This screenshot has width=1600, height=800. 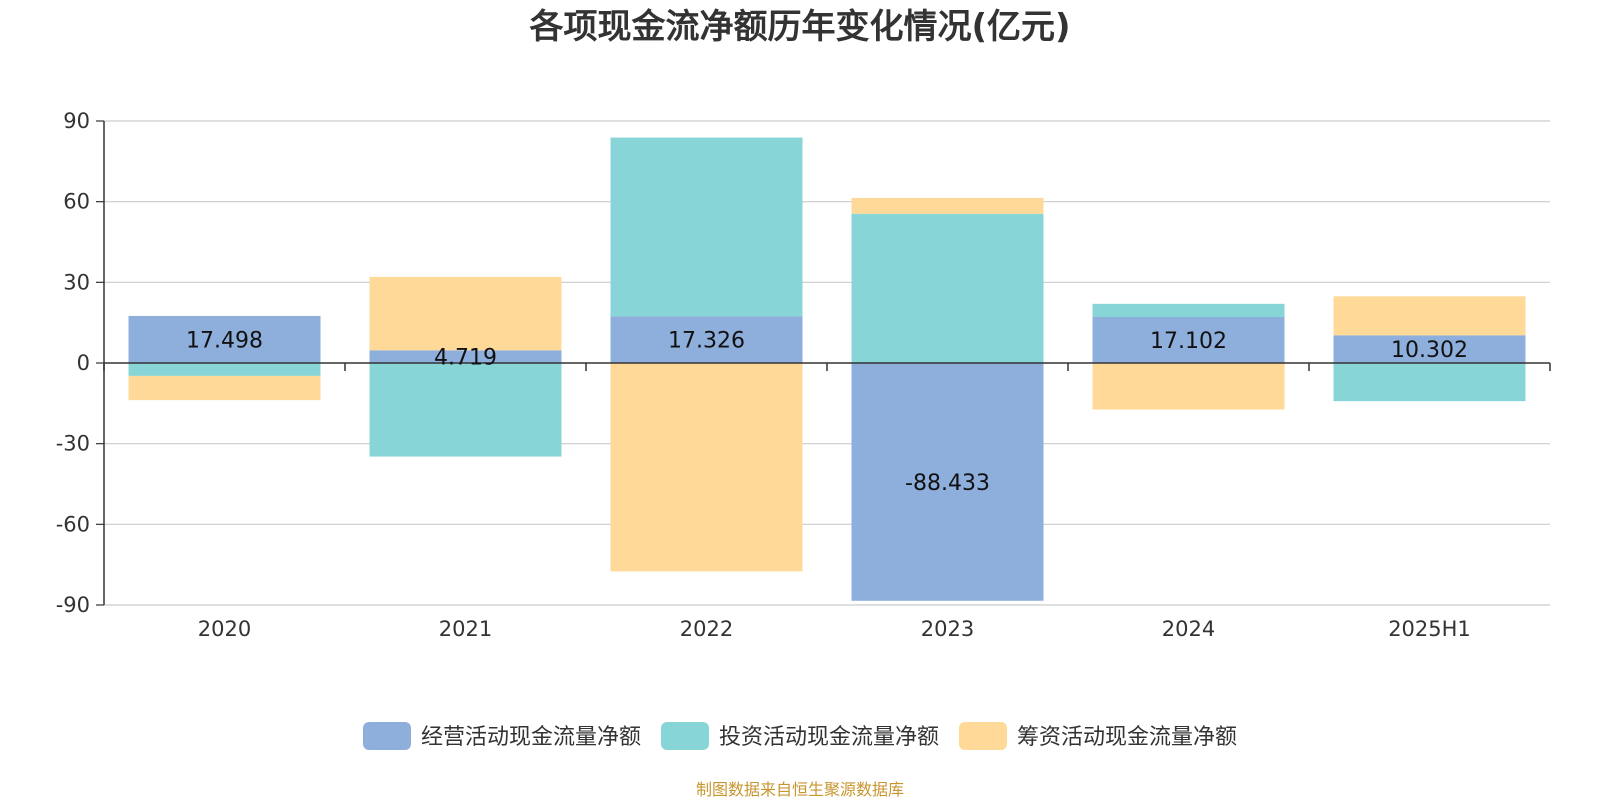 I want to click on x-tick-label: 2023, so click(x=947, y=629).